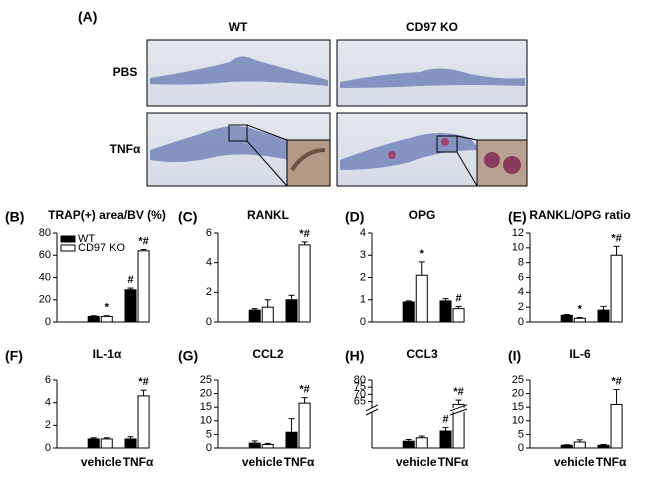  I want to click on panel-label: (C), so click(187, 217).